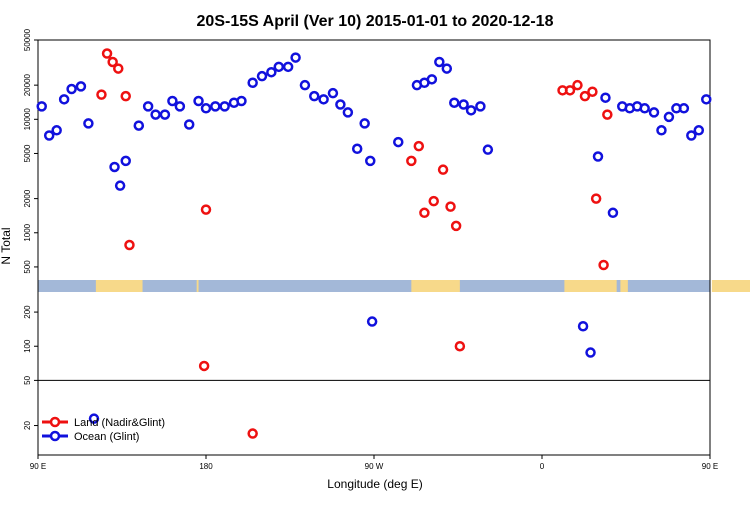 The width and height of the screenshot is (750, 505). Describe the element at coordinates (119, 423) in the screenshot. I see `legend-land-label: Land (Nadir&Glint)` at that location.